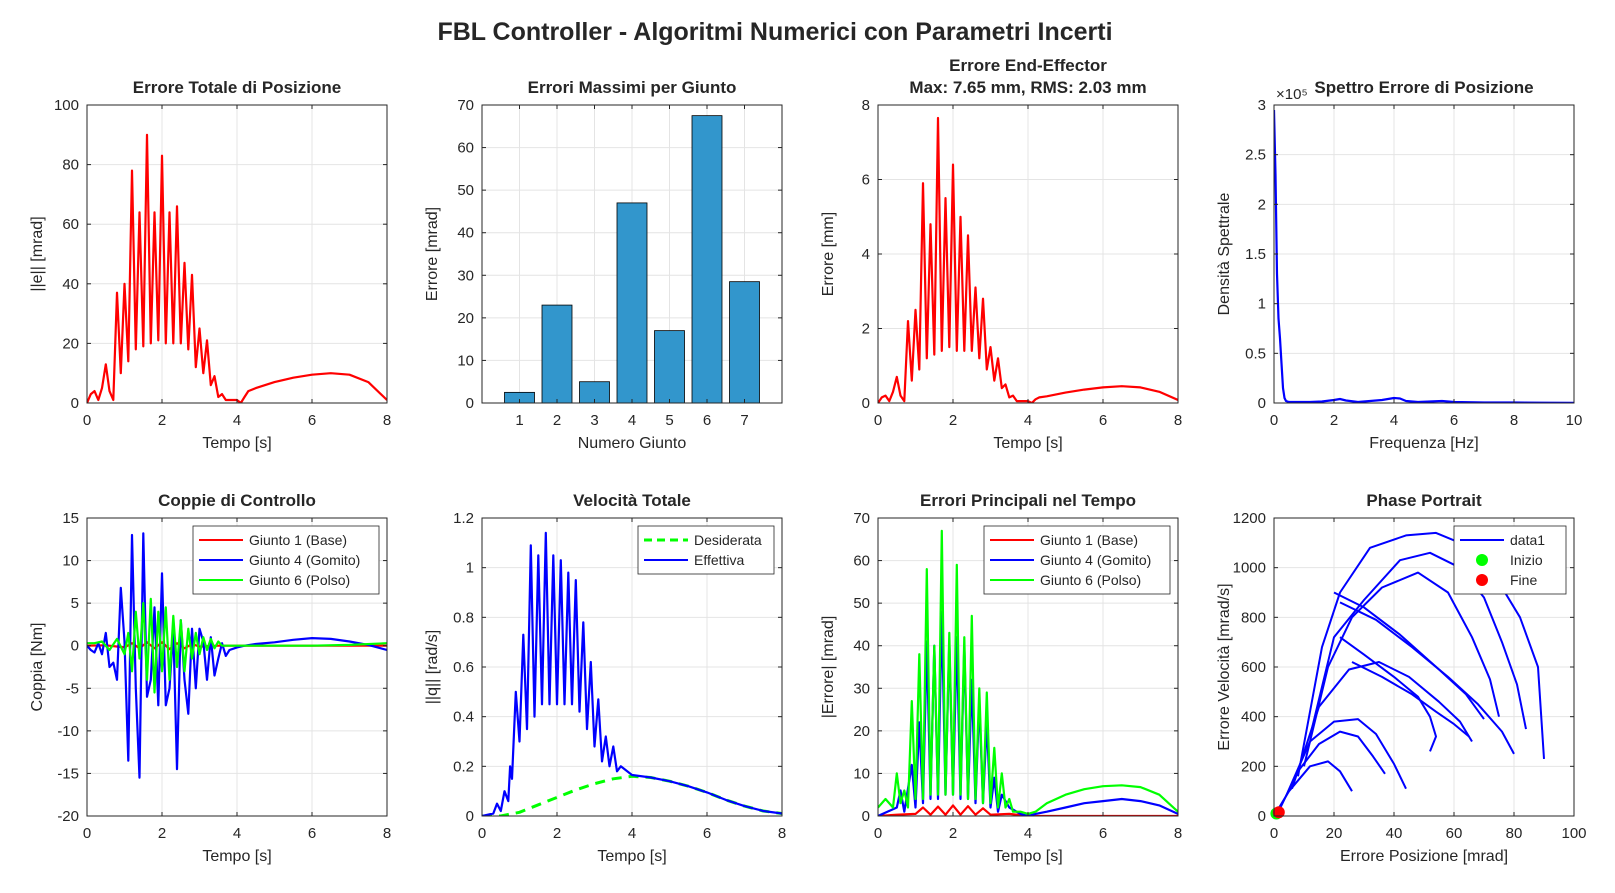  I want to click on x-tick-label: 20, so click(1334, 833).